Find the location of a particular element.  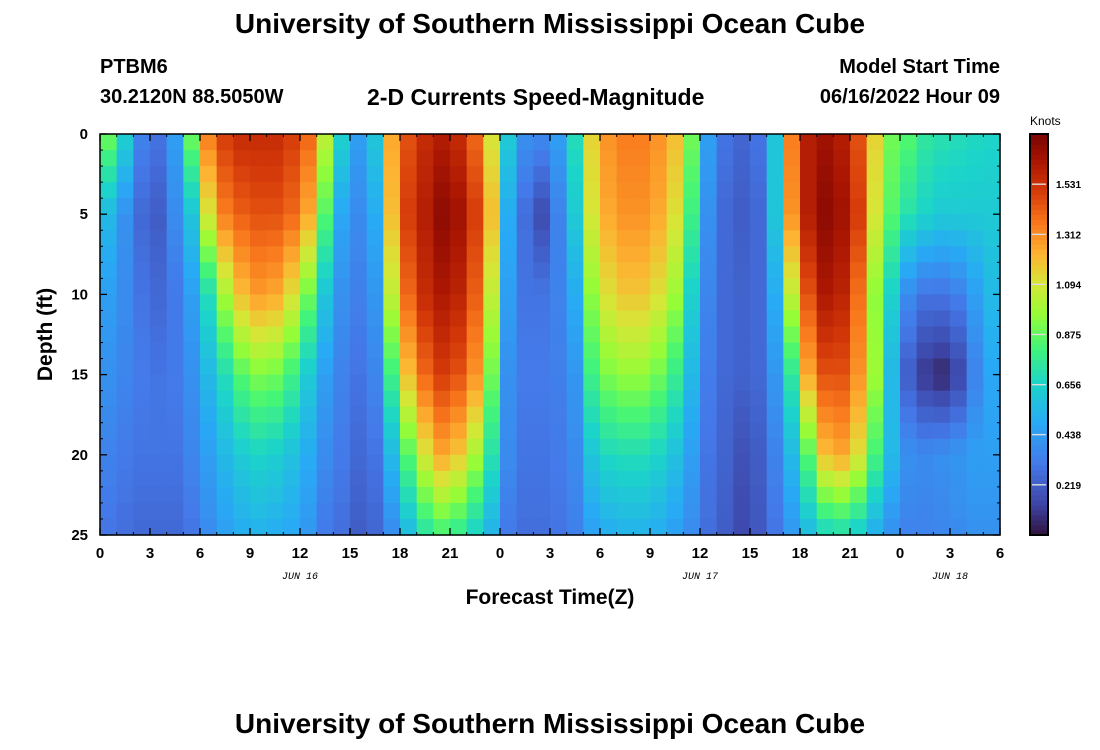

date-label: JUN 16 is located at coordinates (300, 577).